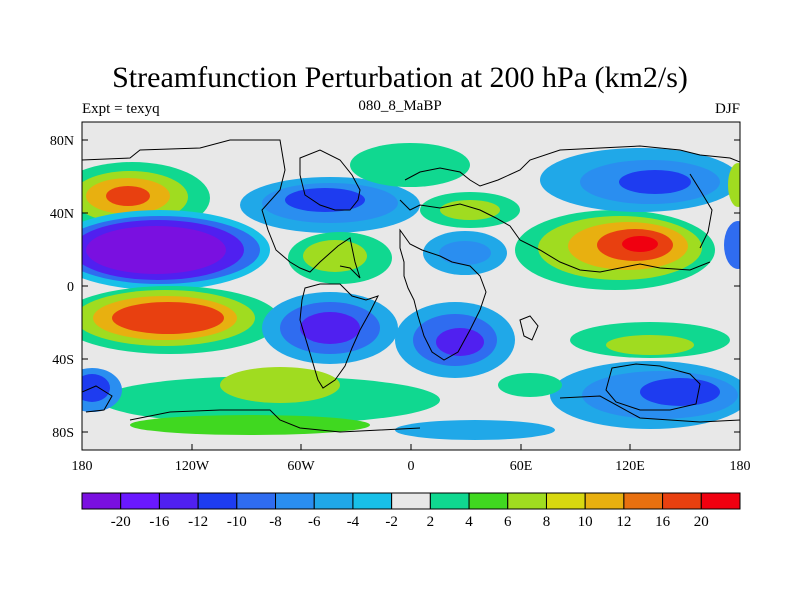 The height and width of the screenshot is (600, 800). I want to click on colorbar-label: -12, so click(198, 522).